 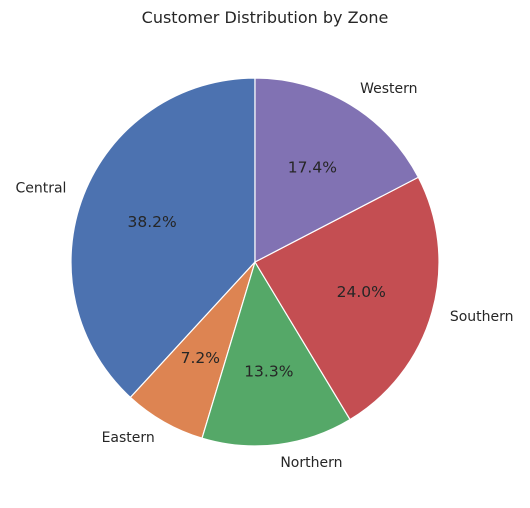 What do you see at coordinates (482, 317) in the screenshot?
I see `pie-label-southern: Southern` at bounding box center [482, 317].